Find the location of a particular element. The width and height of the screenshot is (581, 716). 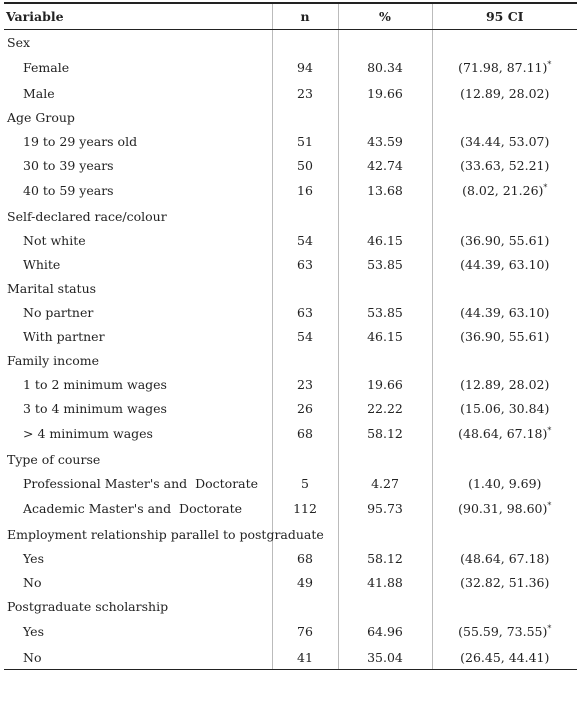

data-row: 19 to 29 years old 51 43.59 (34.44, 53.07) is located at coordinates (290, 141).